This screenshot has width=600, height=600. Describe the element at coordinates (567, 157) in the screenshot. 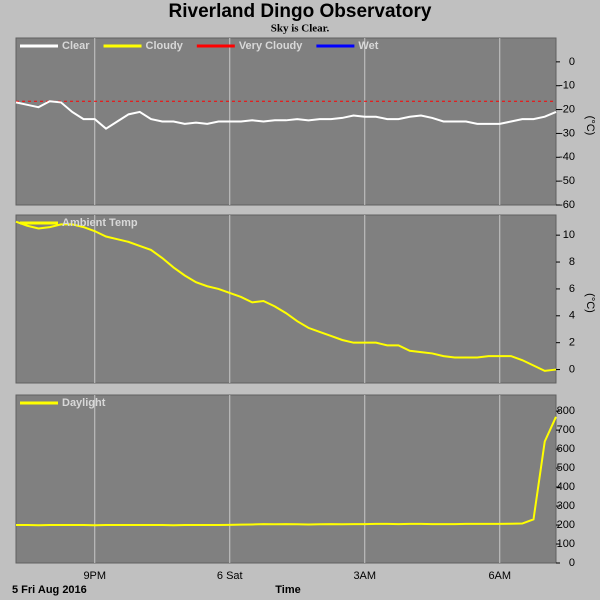

I see `y-tick-label: -40` at that location.